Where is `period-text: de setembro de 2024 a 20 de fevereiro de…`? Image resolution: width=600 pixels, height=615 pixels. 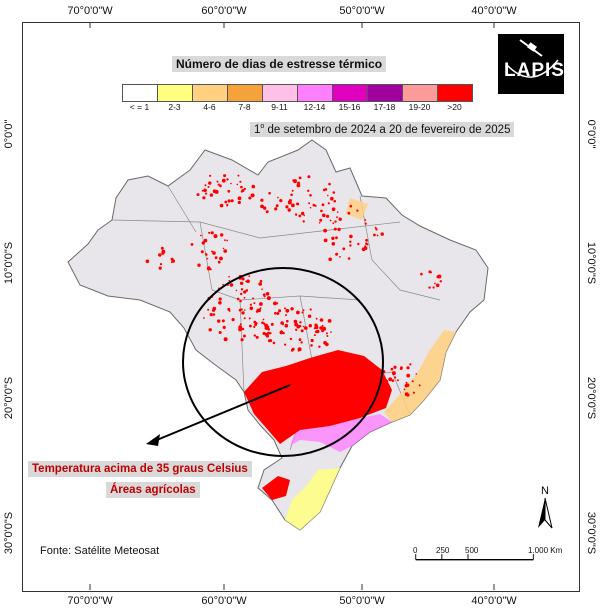 period-text: de setembro de 2024 a 20 de fevereiro de… is located at coordinates (387, 129).